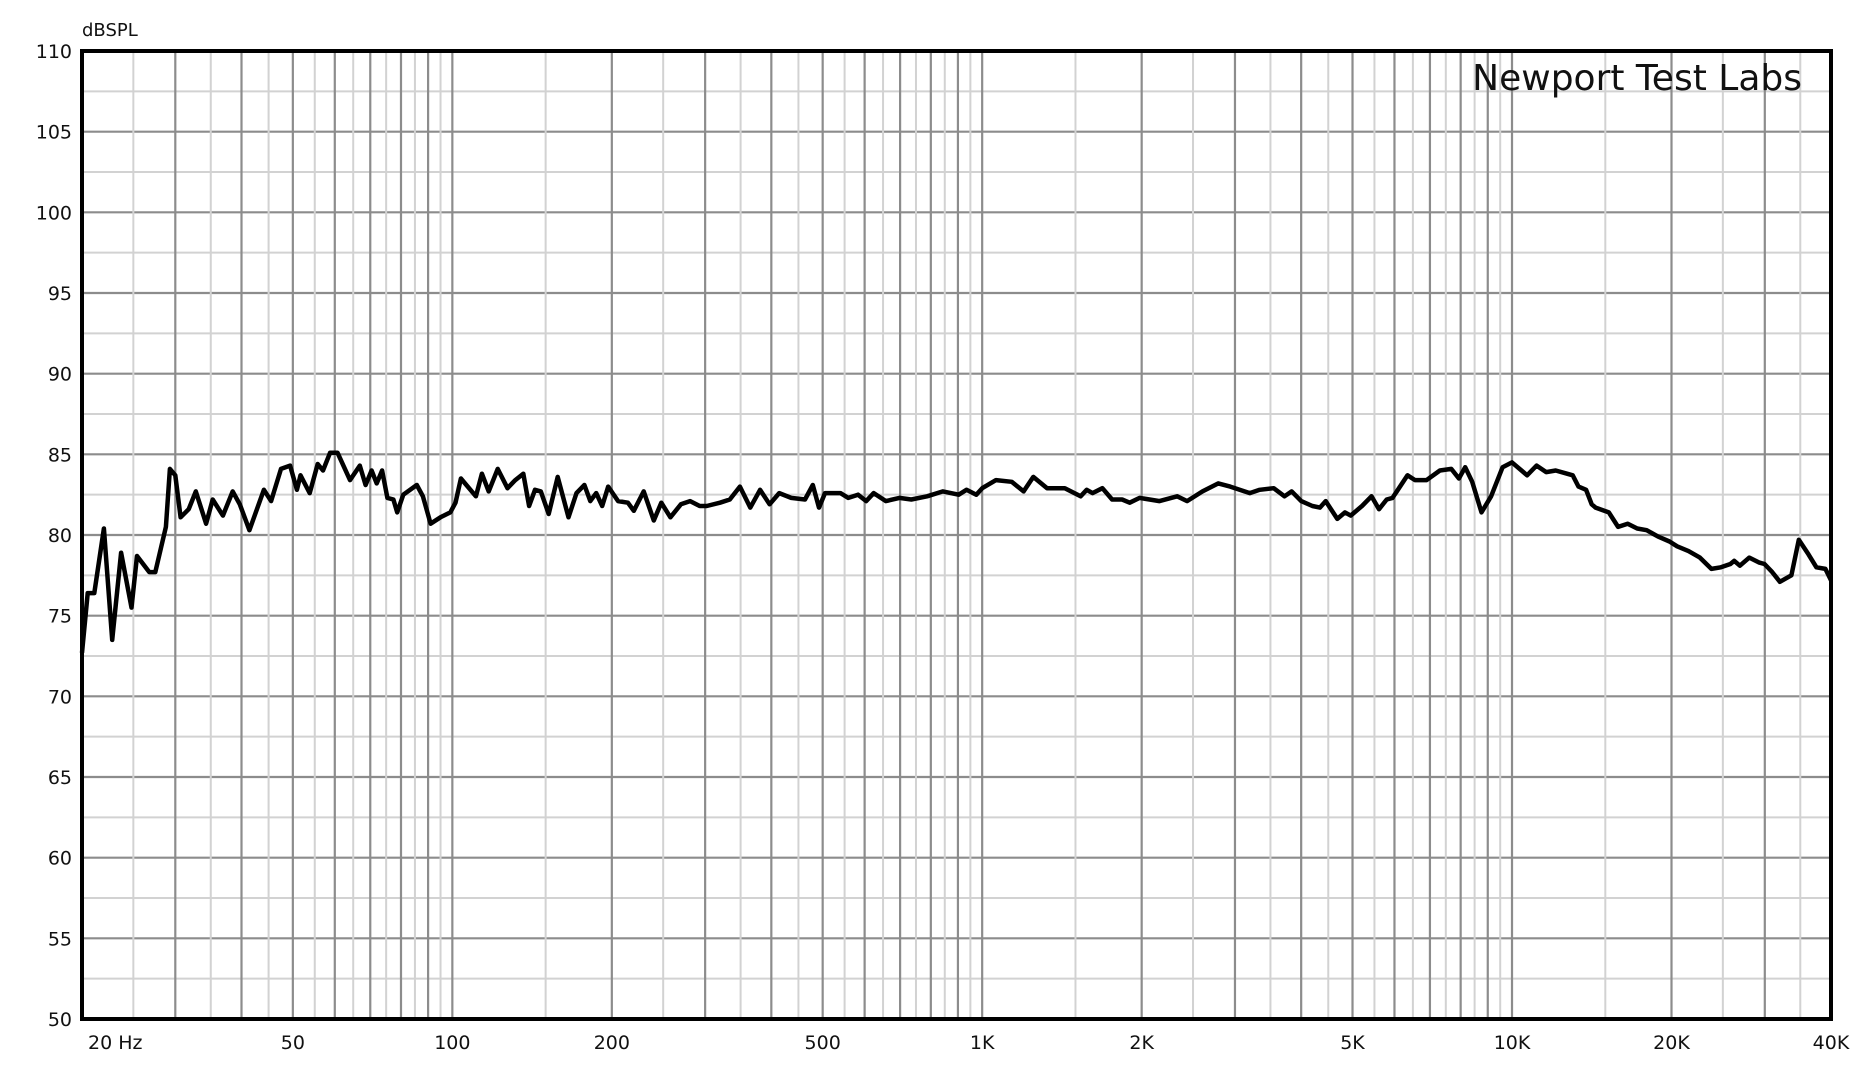 This screenshot has height=1080, width=1874. Describe the element at coordinates (54, 52) in the screenshot. I see `y-tick-label: 110` at that location.